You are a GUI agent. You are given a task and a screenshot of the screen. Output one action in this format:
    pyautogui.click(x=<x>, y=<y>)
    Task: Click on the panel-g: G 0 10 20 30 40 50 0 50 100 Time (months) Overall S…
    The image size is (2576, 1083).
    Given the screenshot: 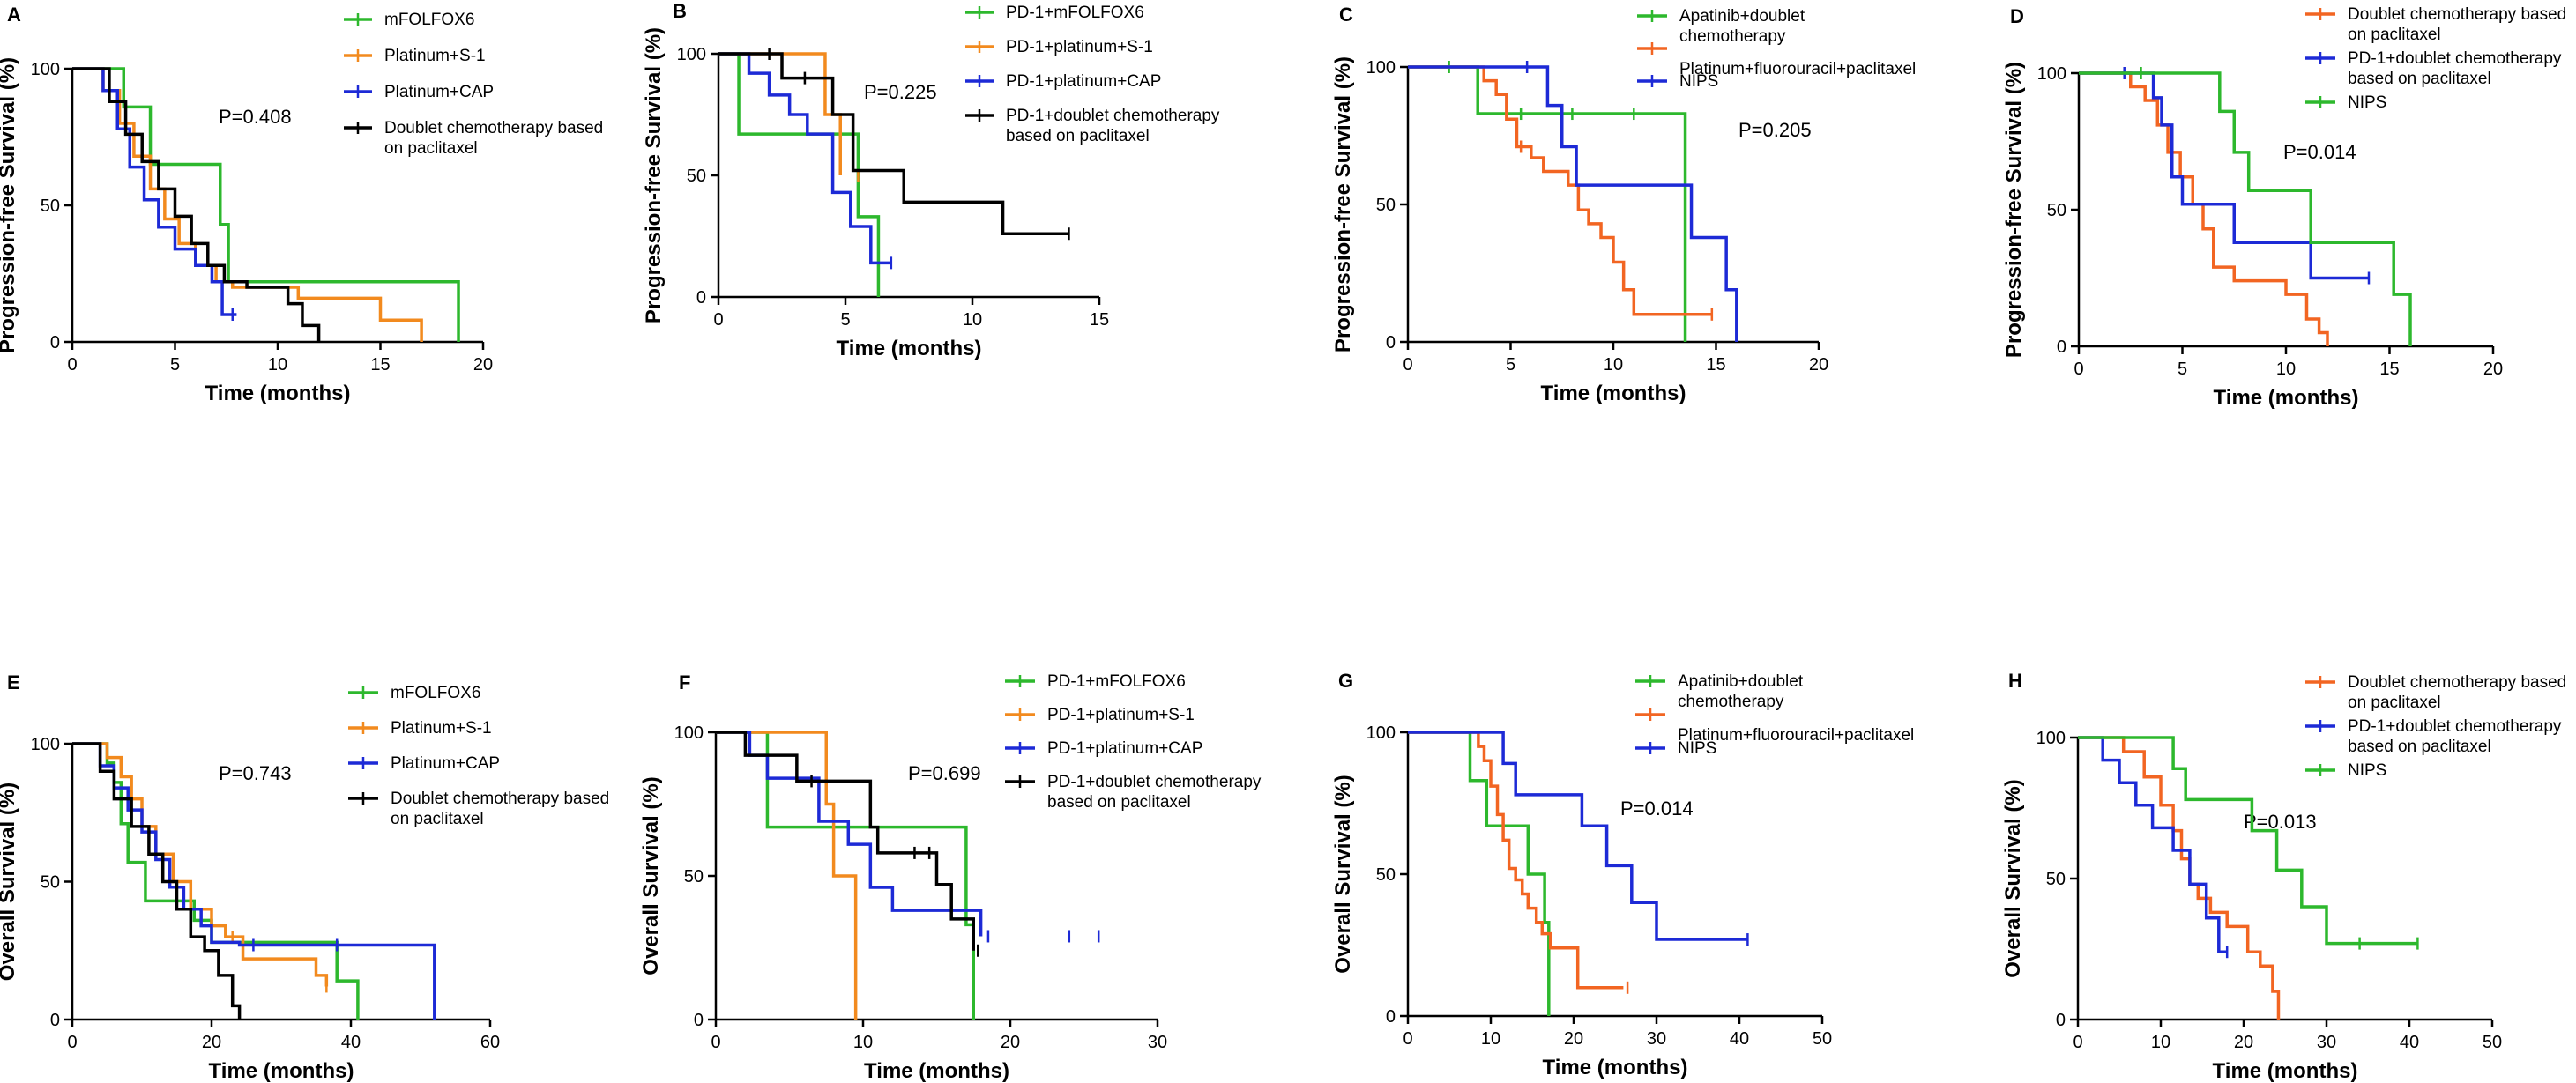 What is the action you would take?
    pyautogui.click(x=1622, y=874)
    